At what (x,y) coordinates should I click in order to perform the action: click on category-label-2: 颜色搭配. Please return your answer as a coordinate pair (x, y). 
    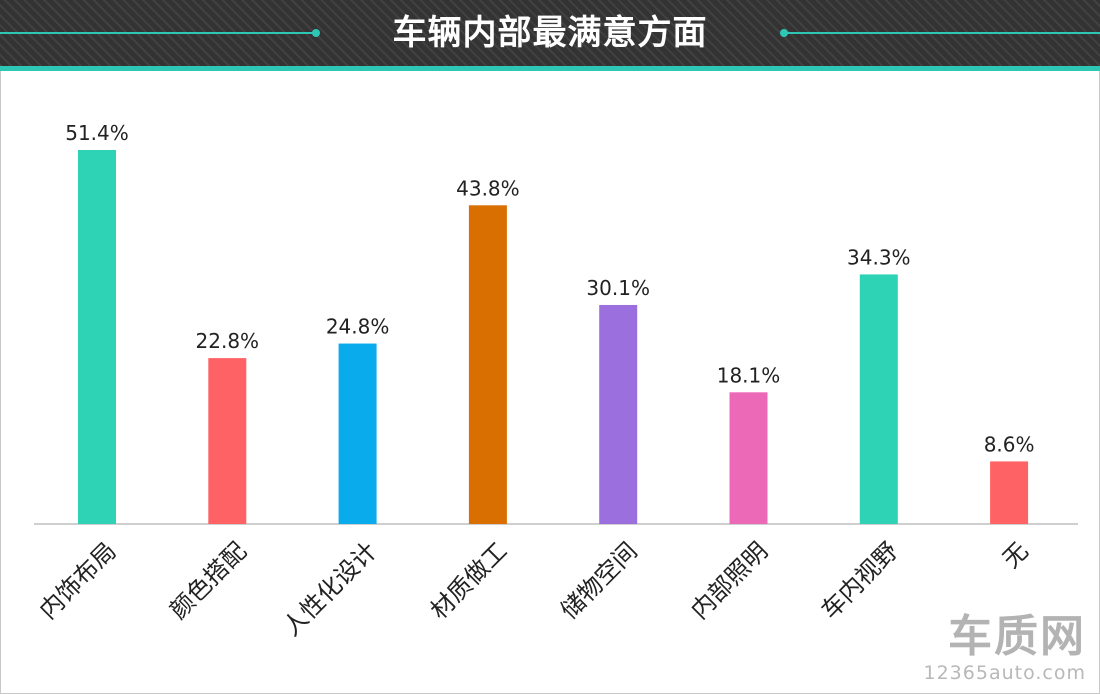
    Looking at the image, I should click on (208, 581).